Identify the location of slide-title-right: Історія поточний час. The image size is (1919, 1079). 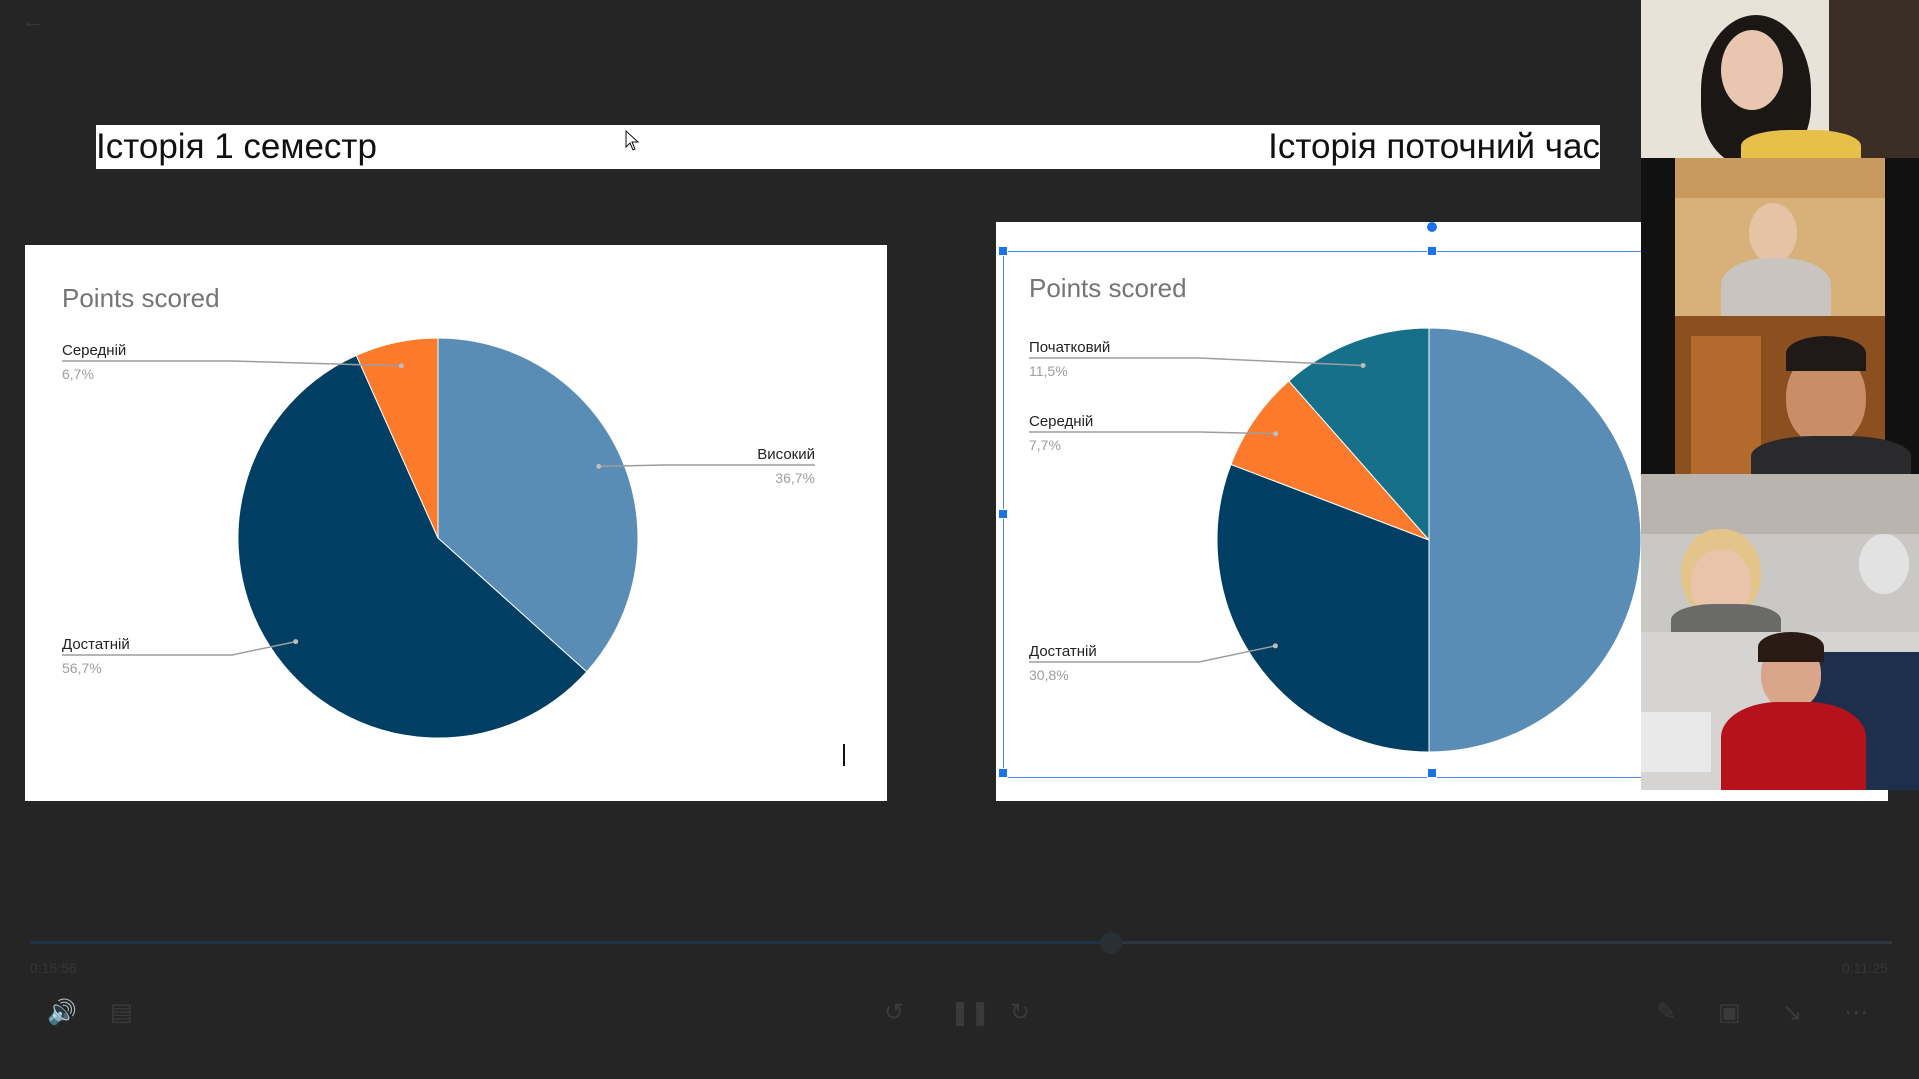
(1434, 146).